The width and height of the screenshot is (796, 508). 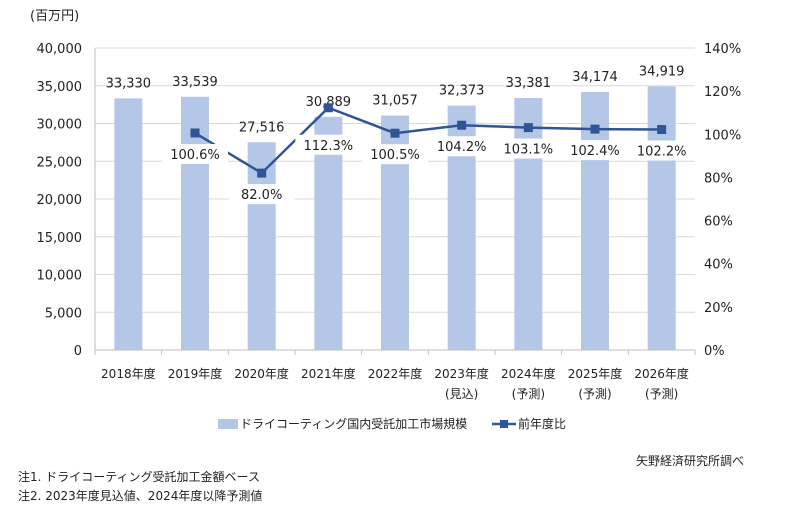 I want to click on right-tick-label: 80%, so click(x=718, y=178).